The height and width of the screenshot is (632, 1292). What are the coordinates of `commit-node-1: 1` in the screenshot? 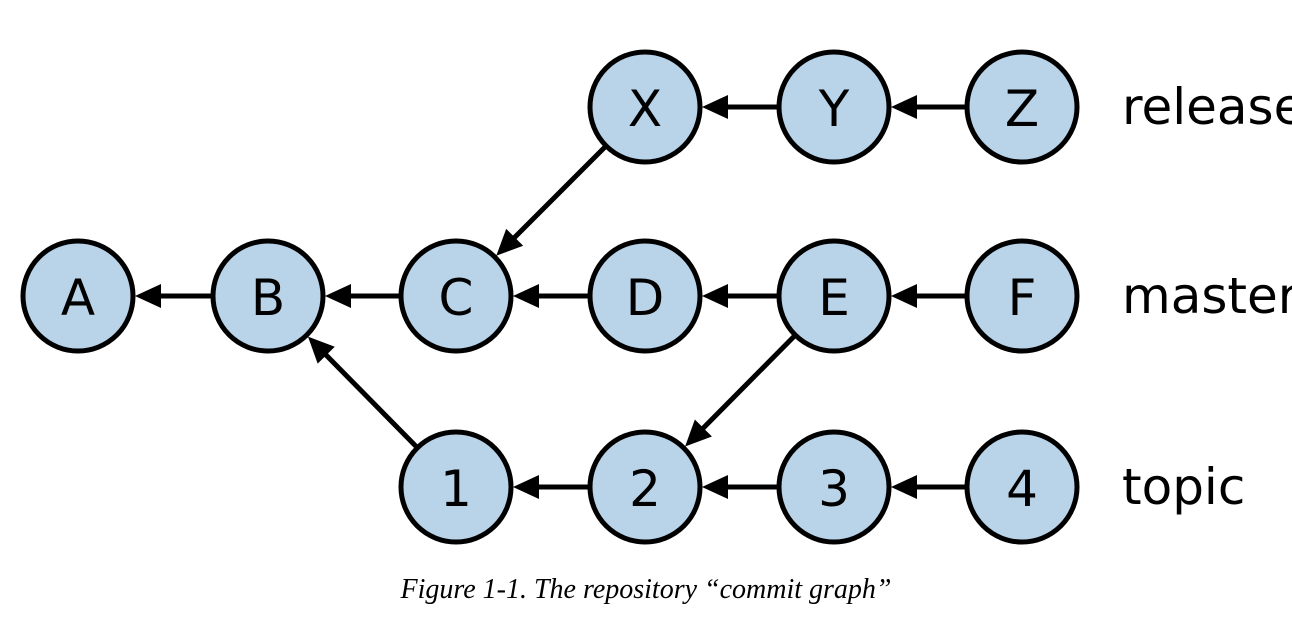 It's located at (456, 487).